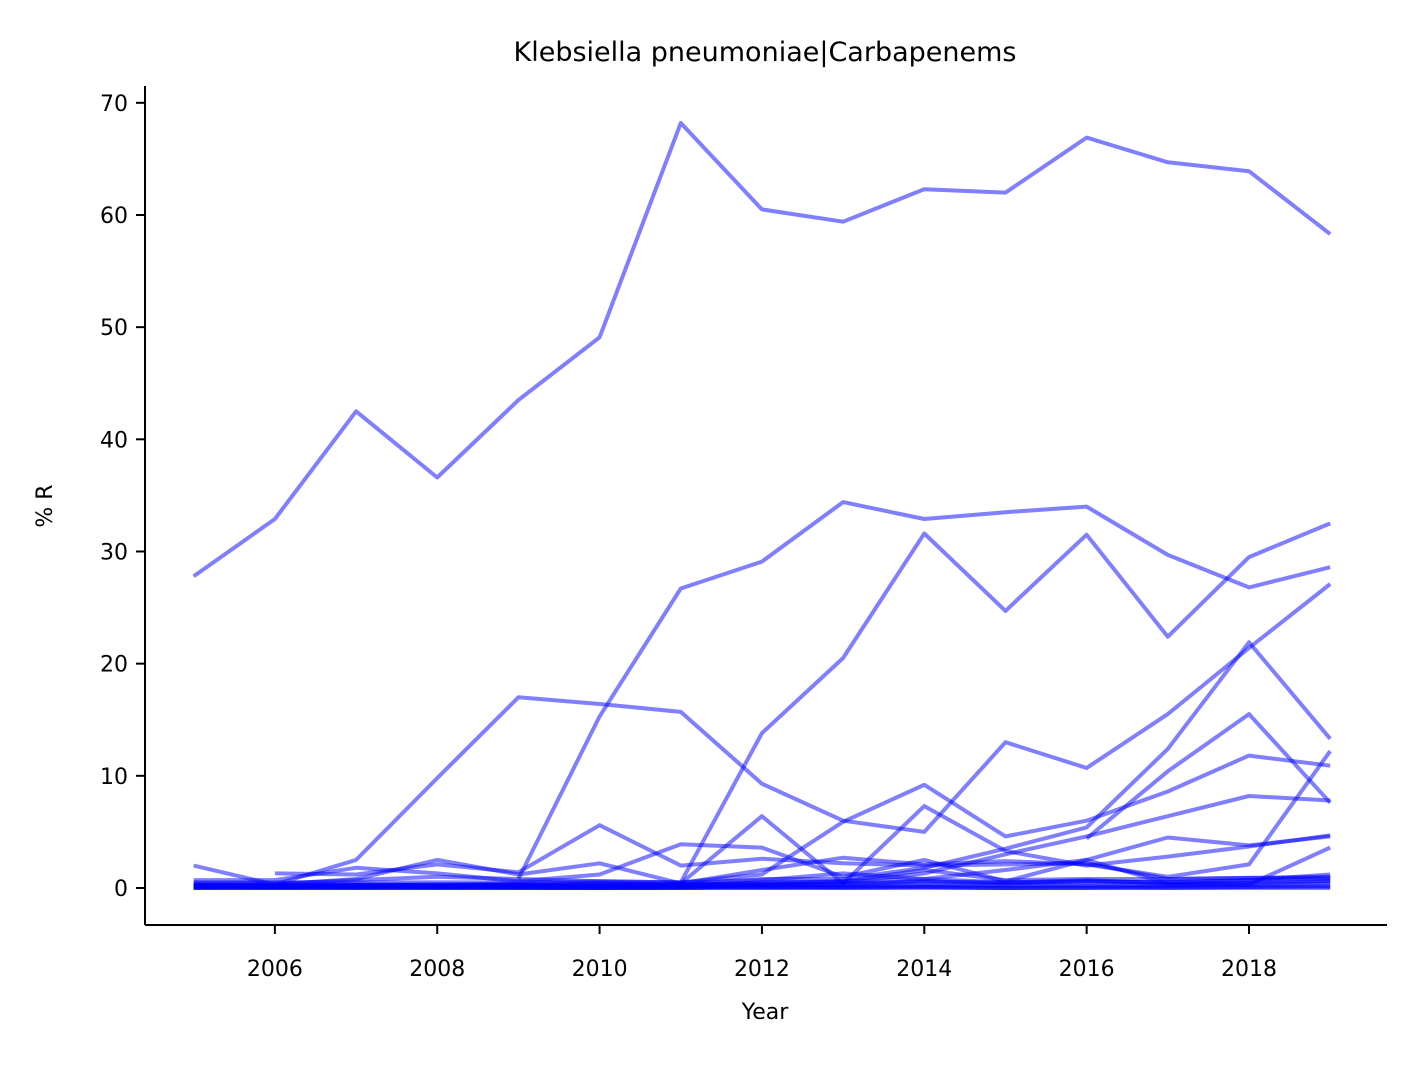 The image size is (1417, 1066). Describe the element at coordinates (114, 104) in the screenshot. I see `y-tick-label: 70` at that location.